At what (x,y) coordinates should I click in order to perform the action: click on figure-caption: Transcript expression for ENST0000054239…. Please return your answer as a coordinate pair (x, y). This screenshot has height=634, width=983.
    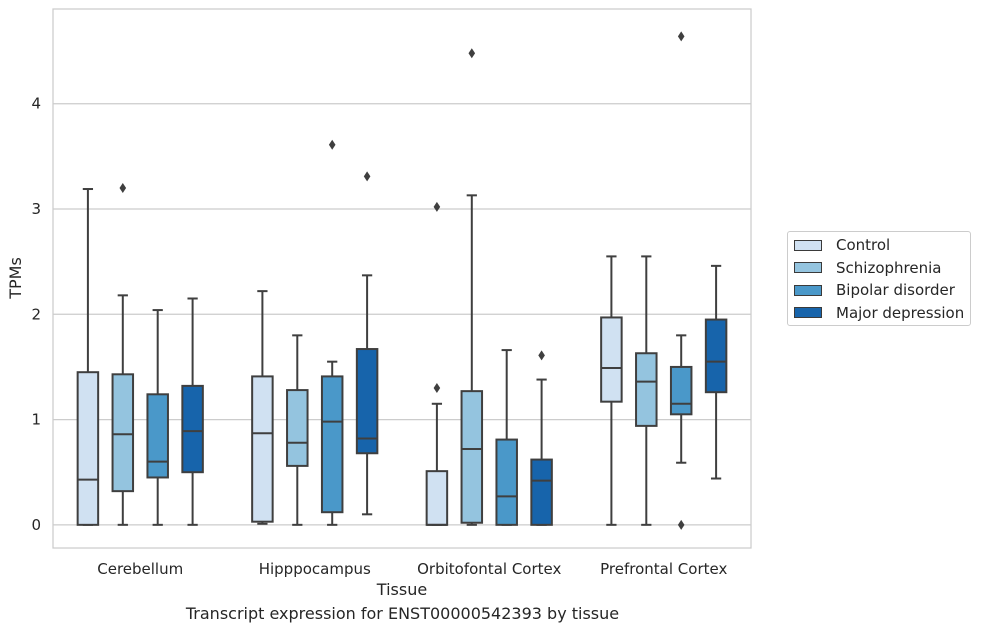
    Looking at the image, I should click on (402, 613).